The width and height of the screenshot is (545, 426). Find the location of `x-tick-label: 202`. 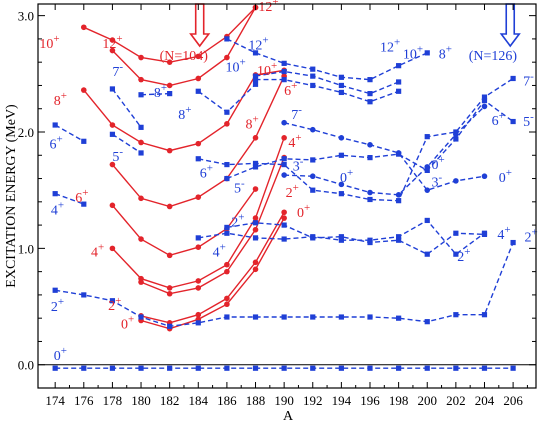

x-tick-label: 202 is located at coordinates (456, 400).